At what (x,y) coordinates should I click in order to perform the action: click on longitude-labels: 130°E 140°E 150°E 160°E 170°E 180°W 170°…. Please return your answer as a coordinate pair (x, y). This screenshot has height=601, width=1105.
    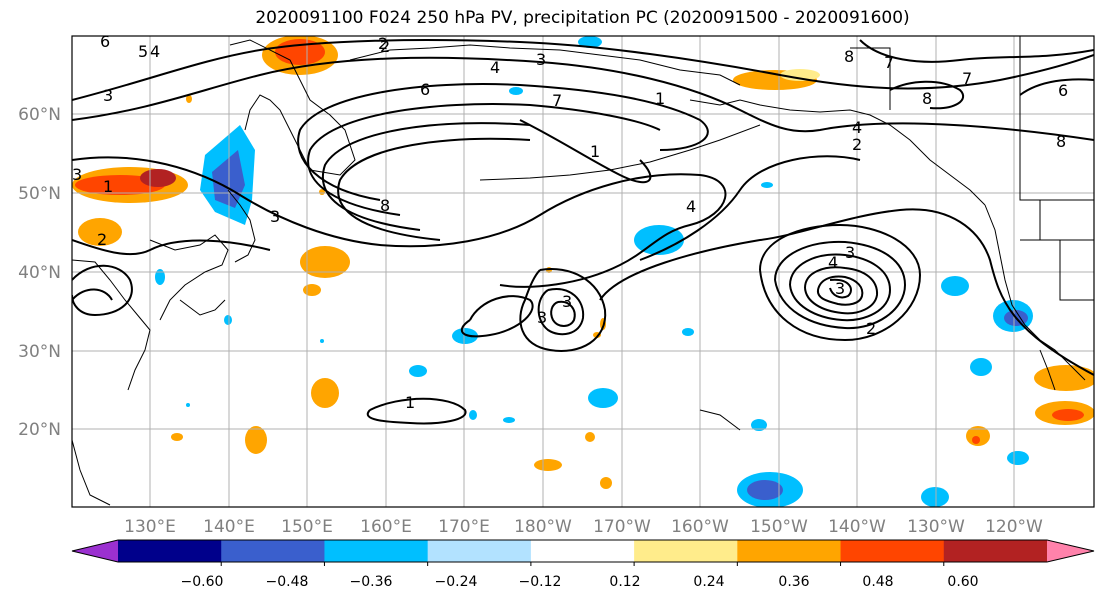
    Looking at the image, I should click on (583, 527).